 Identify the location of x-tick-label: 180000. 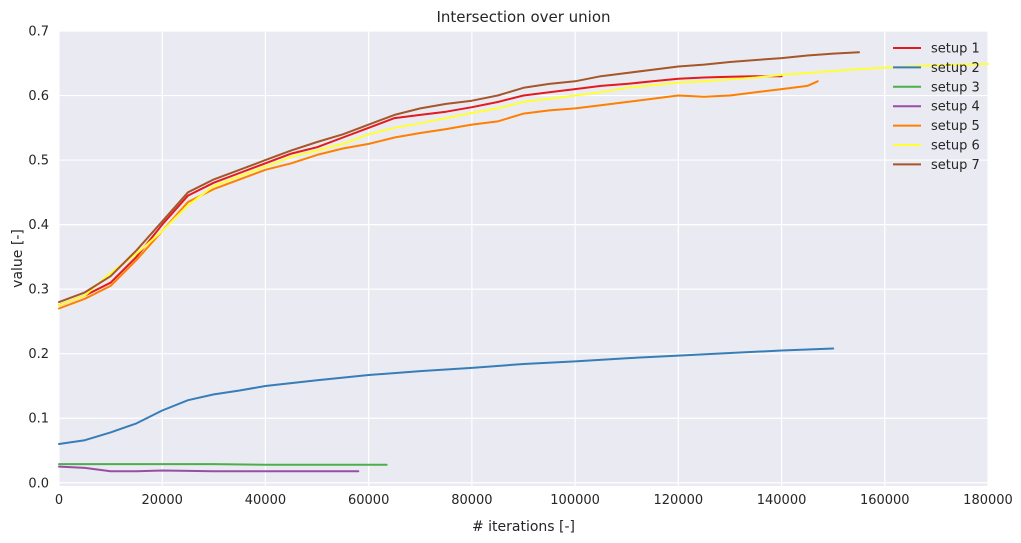
(988, 500).